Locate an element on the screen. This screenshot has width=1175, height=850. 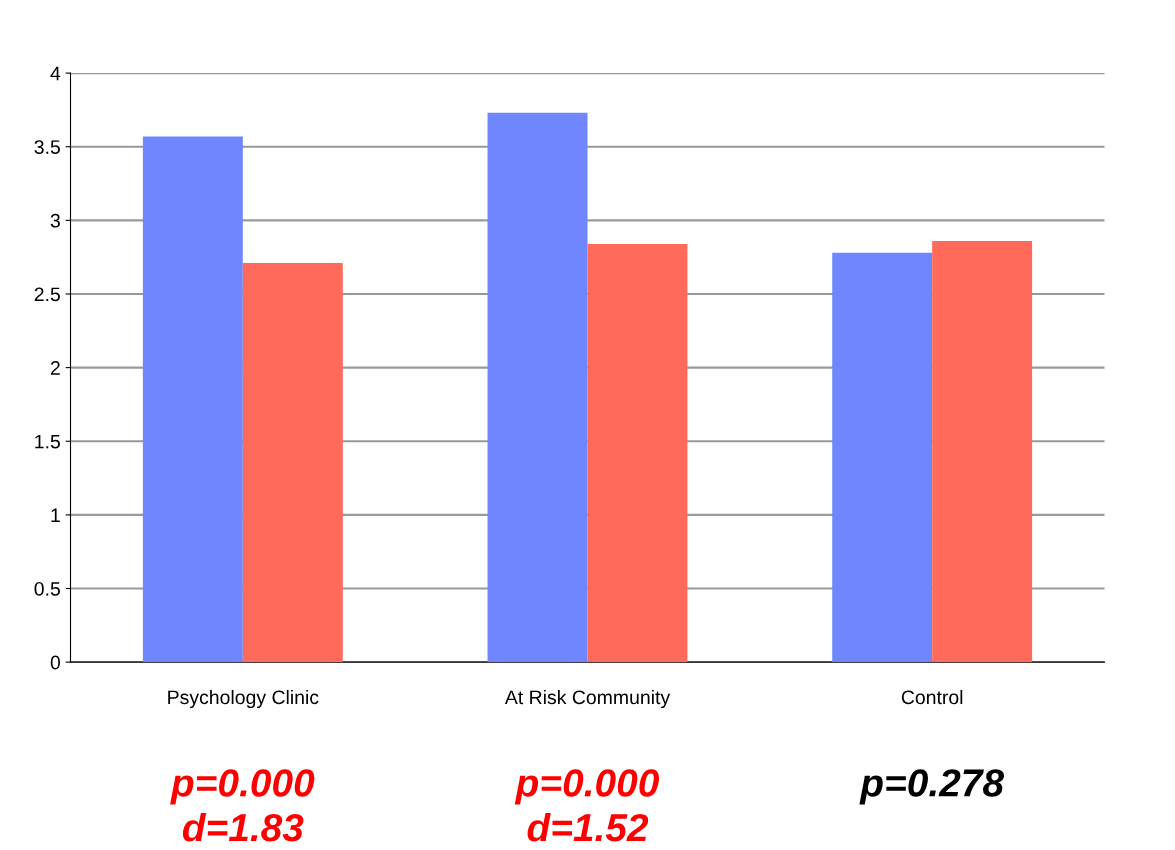
text: p=0.000 d=1.83 is located at coordinates (242, 805).